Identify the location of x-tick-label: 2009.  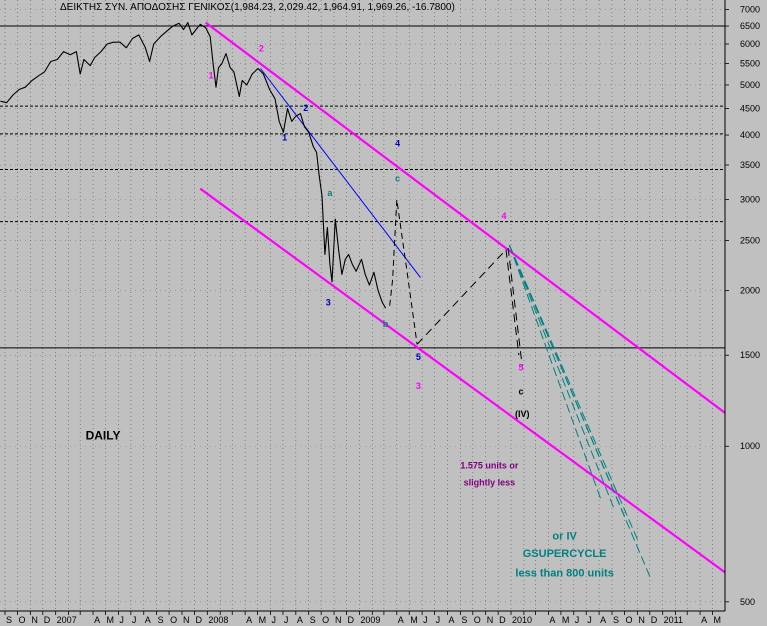
(370, 620).